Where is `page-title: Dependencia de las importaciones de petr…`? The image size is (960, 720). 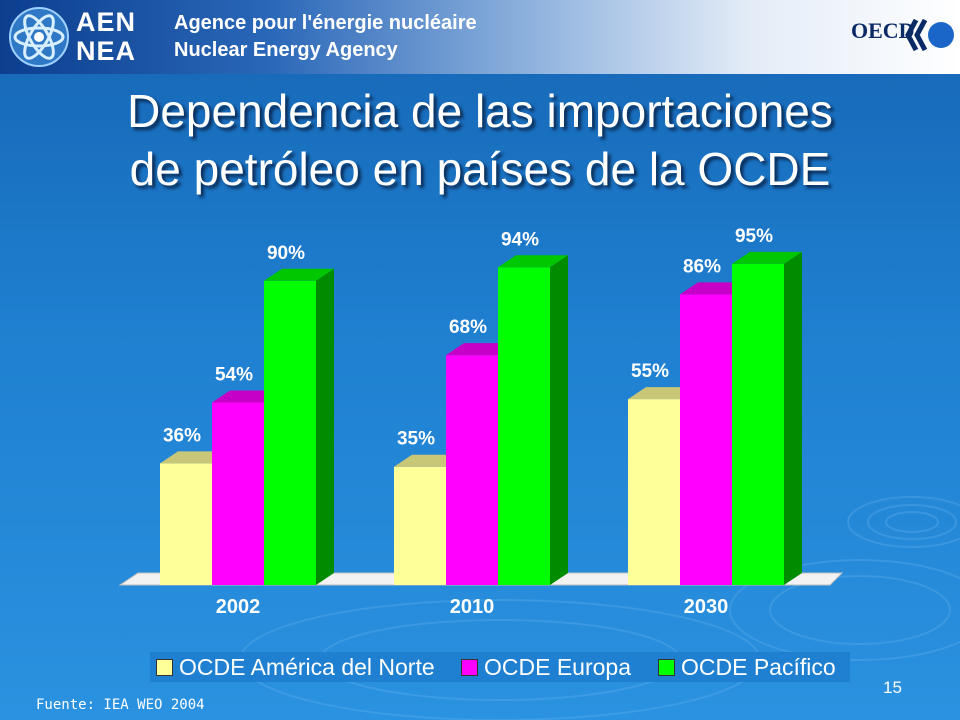 page-title: Dependencia de las importaciones de petr… is located at coordinates (480, 140).